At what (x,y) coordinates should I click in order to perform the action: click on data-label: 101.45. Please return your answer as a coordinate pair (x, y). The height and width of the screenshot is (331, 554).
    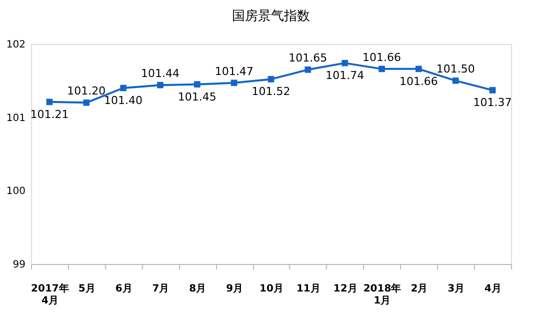
    Looking at the image, I should click on (197, 97).